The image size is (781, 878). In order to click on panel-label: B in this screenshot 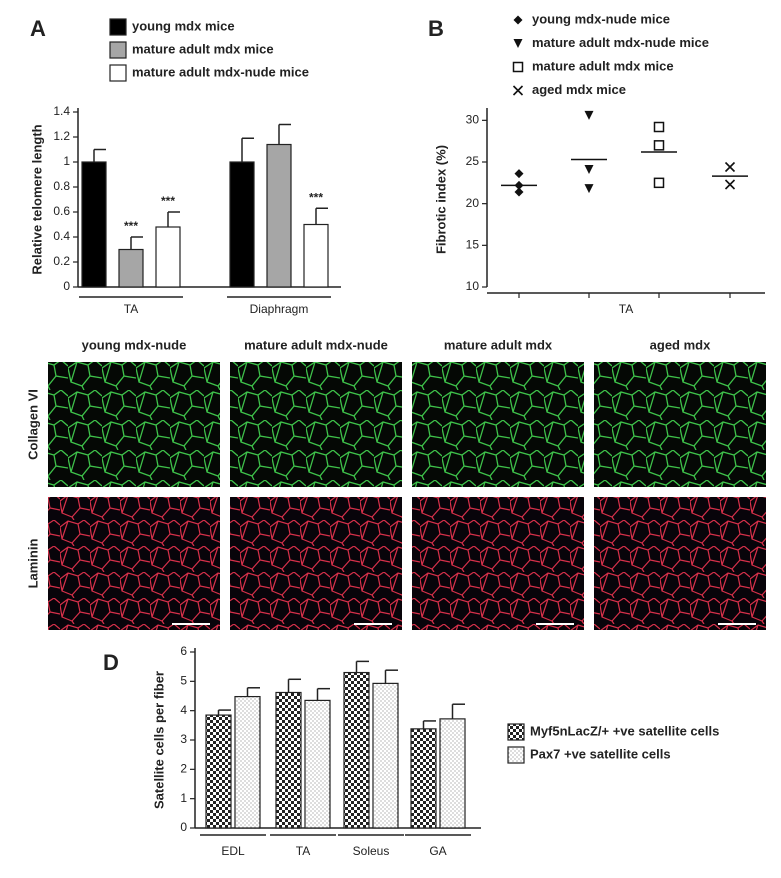, I will do `click(436, 28)`.